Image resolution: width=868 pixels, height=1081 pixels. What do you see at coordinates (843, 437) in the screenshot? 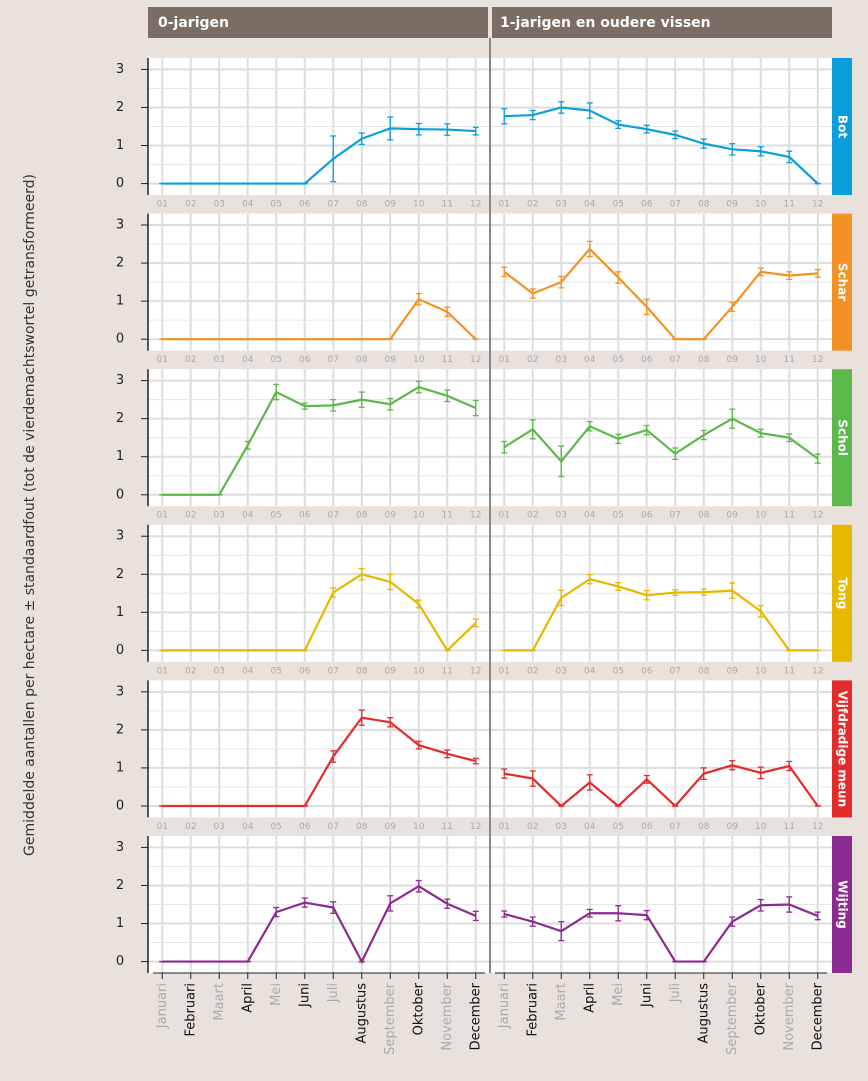
I see `facet-label: Schol` at bounding box center [843, 437].